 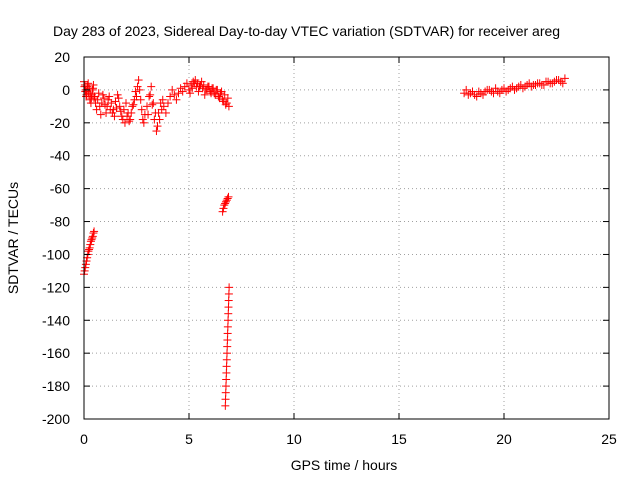 What do you see at coordinates (13, 238) in the screenshot?
I see `y-axis-title: SDTVAR / TECUs` at bounding box center [13, 238].